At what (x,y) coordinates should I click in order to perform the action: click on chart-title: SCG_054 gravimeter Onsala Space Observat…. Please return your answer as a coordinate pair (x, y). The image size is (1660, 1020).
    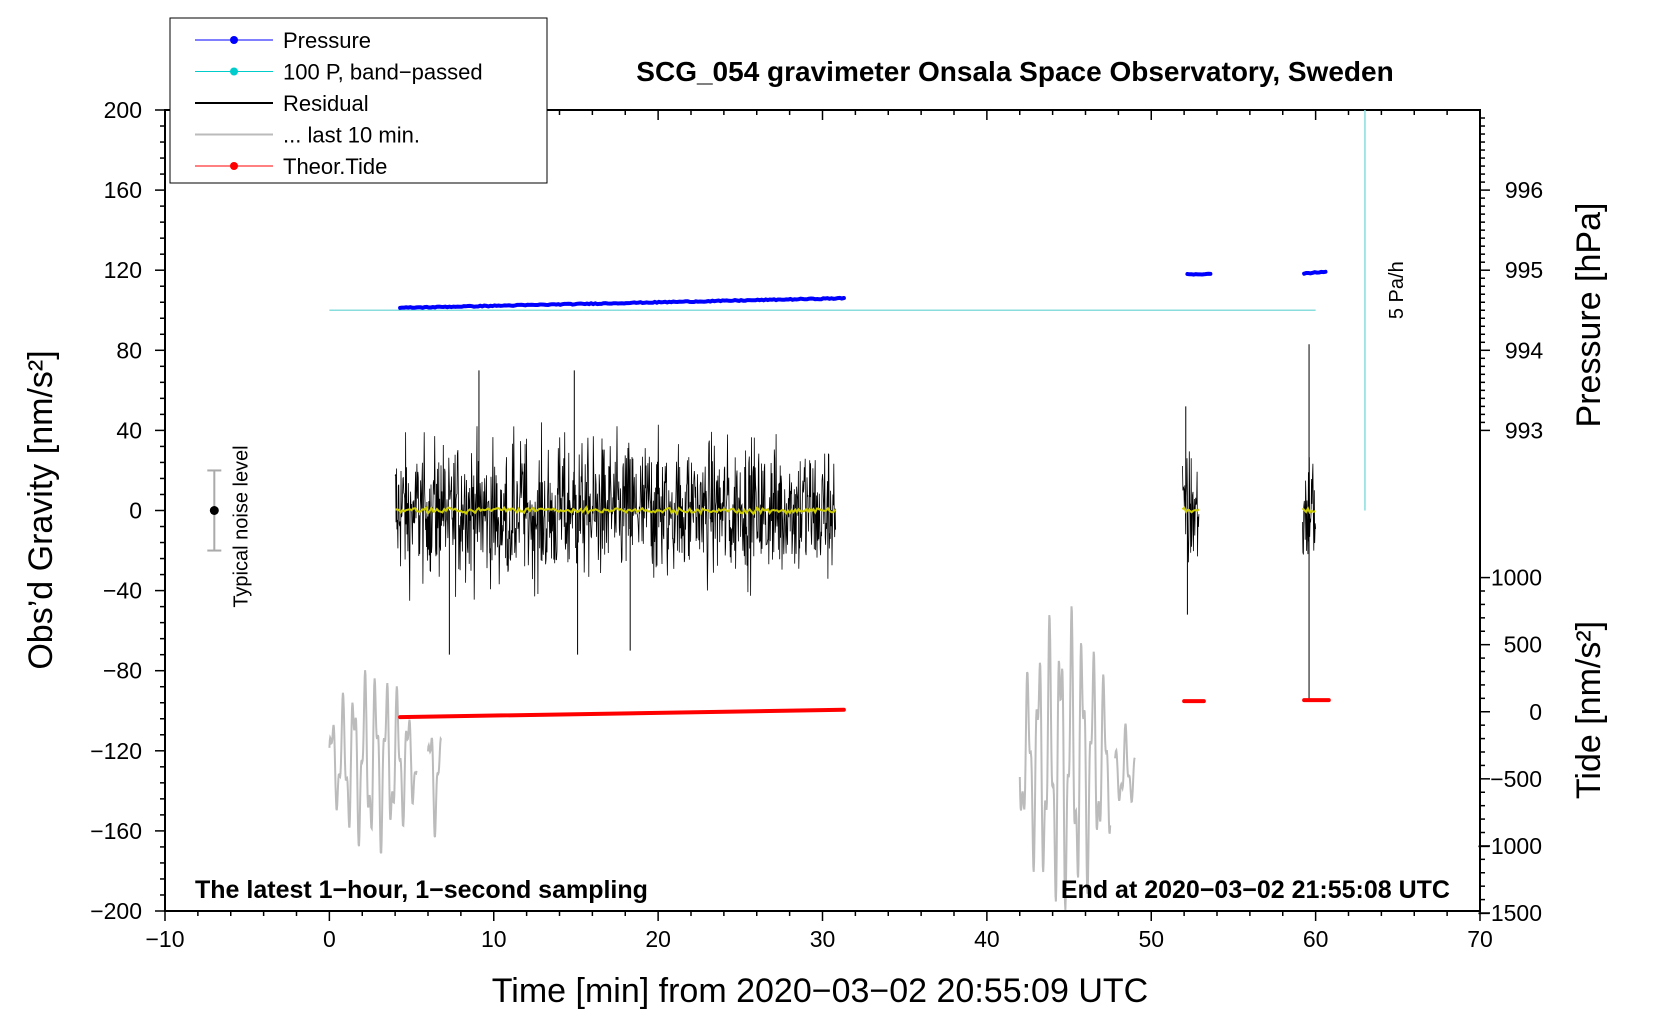
    Looking at the image, I should click on (1014, 71).